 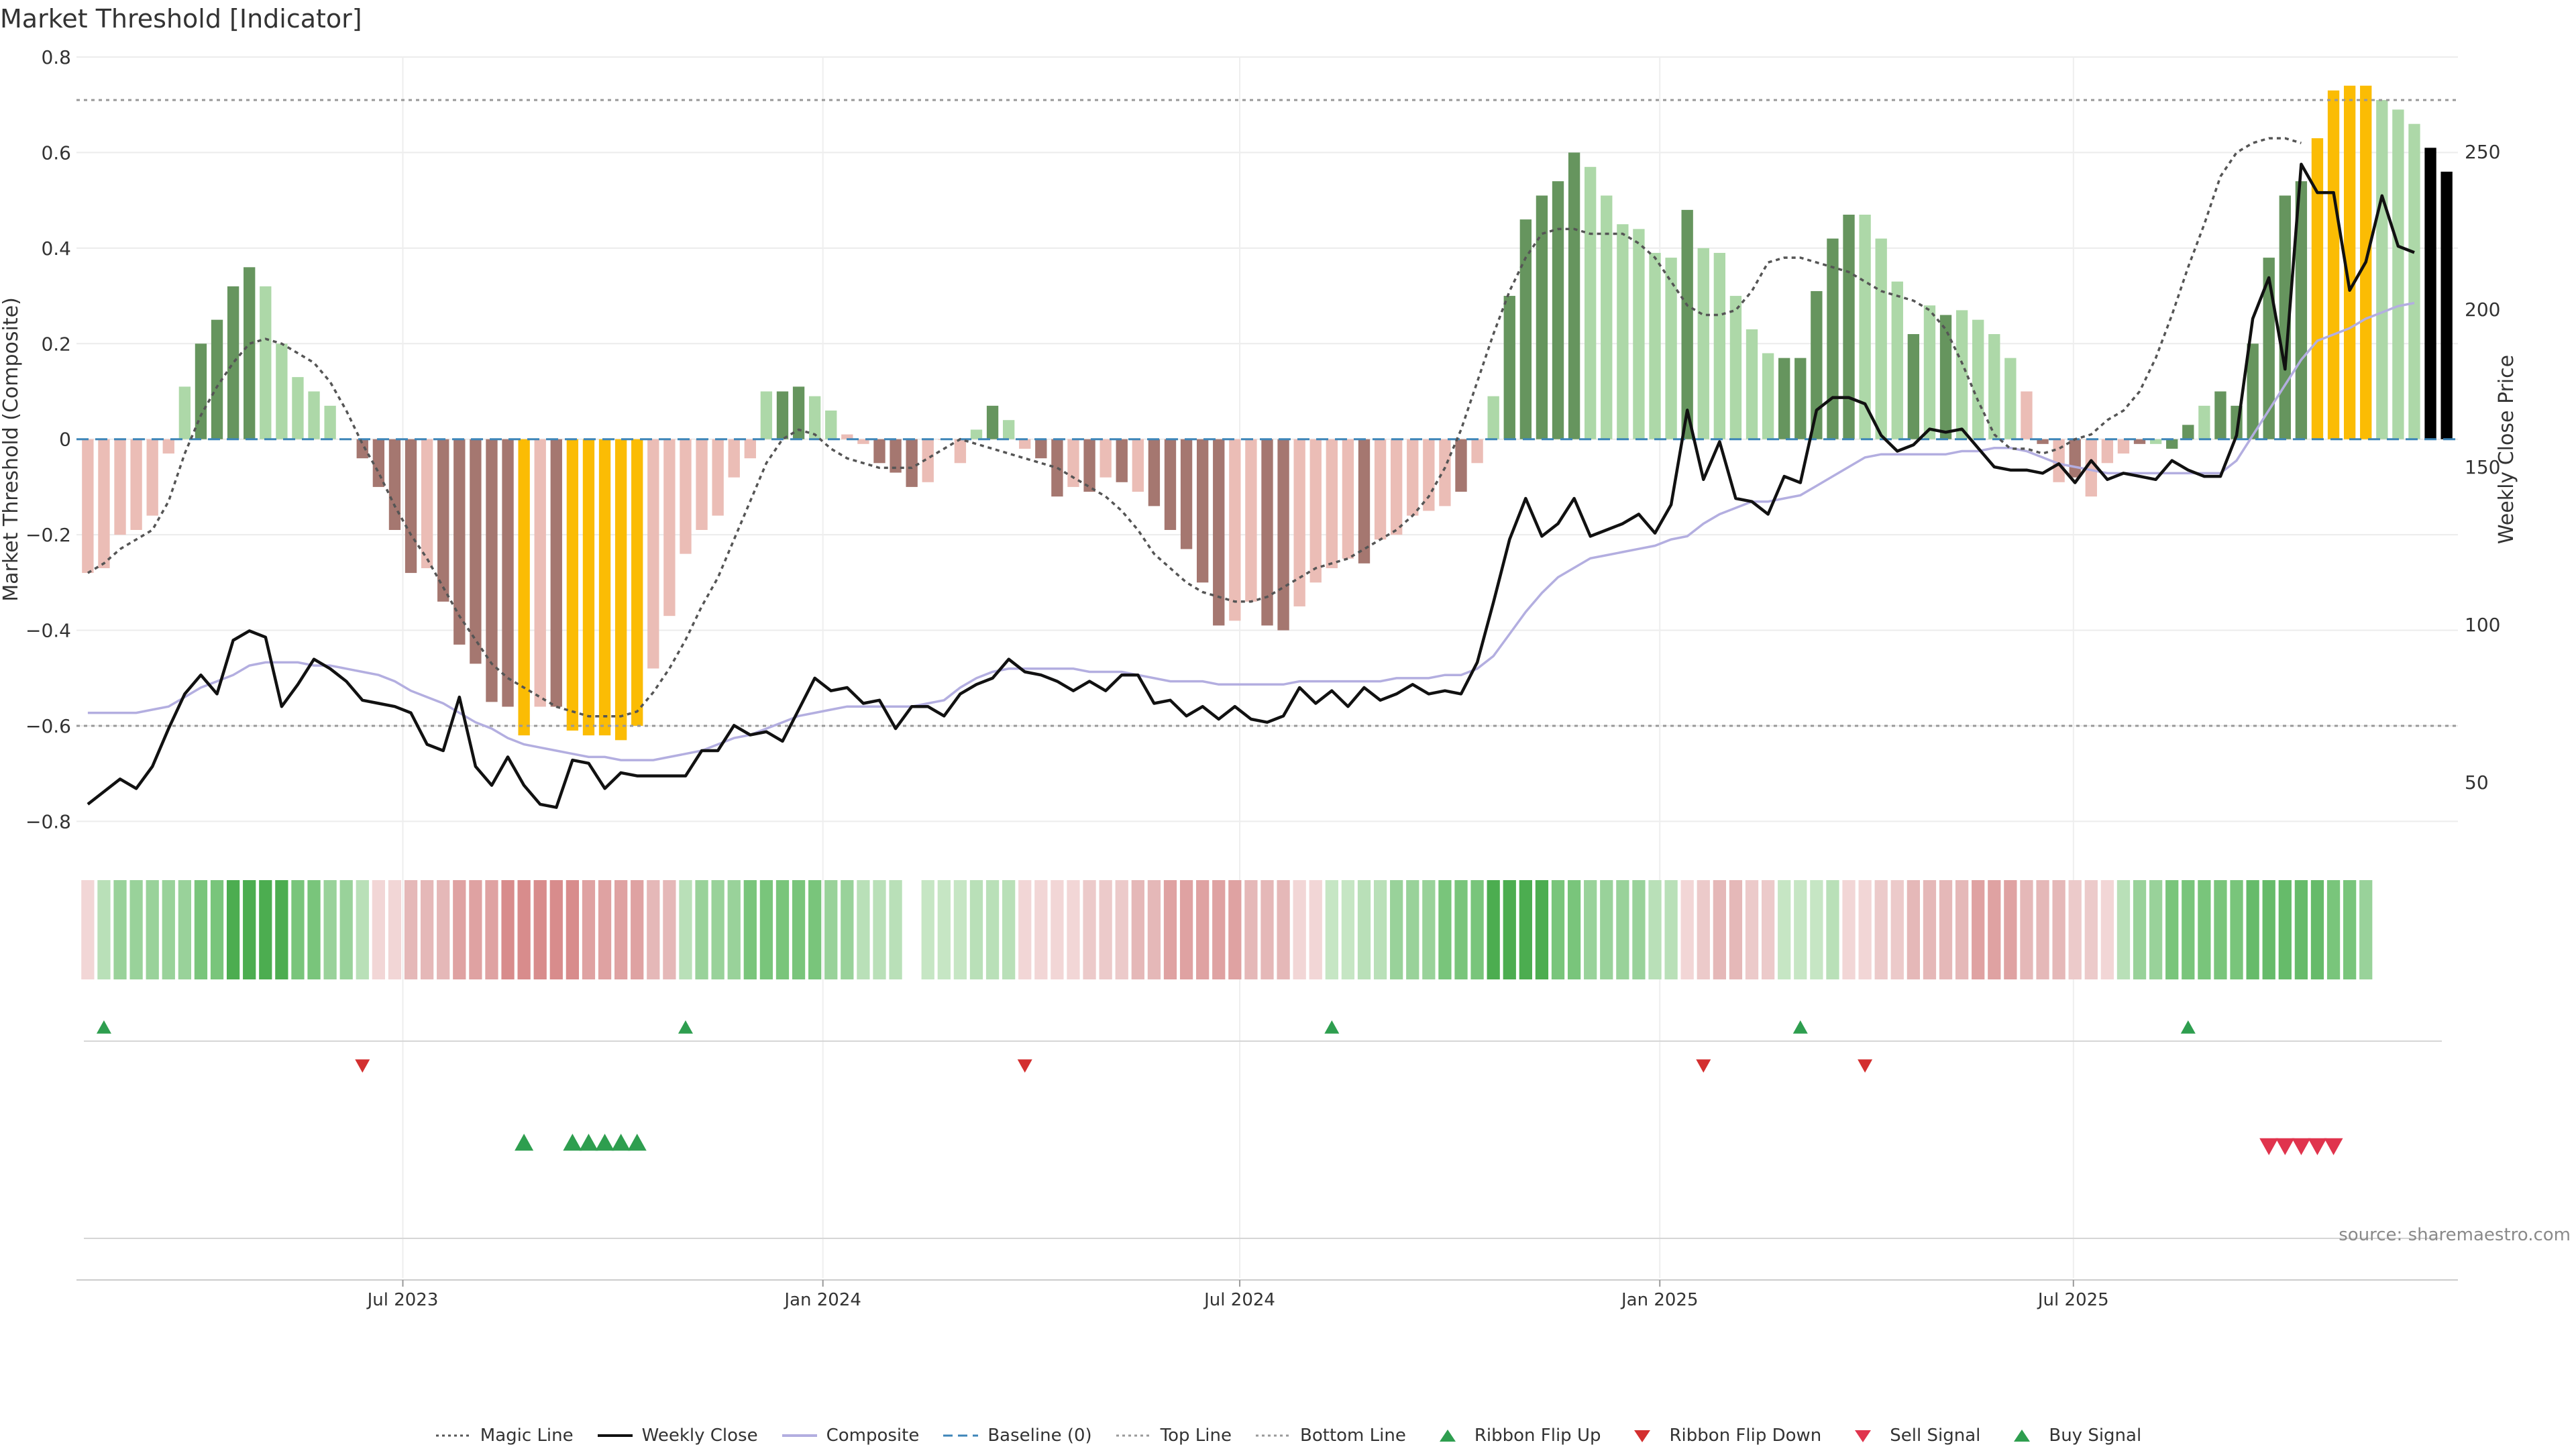 What do you see at coordinates (1173, 1436) in the screenshot?
I see `legend-item: Top Line` at bounding box center [1173, 1436].